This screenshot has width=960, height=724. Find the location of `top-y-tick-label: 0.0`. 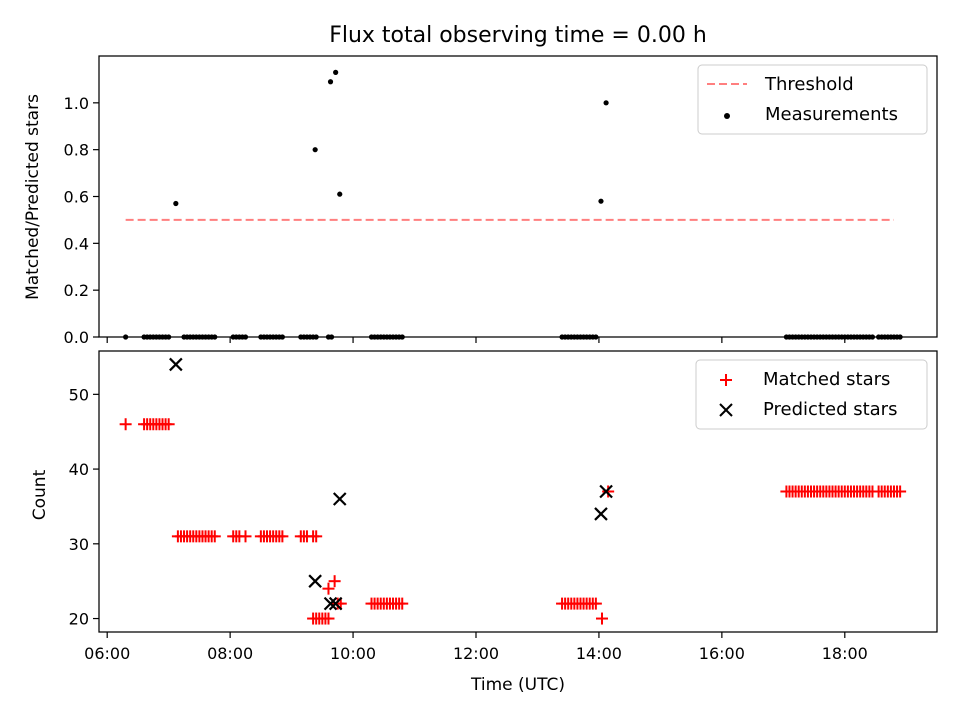

top-y-tick-label: 0.0 is located at coordinates (76, 337).